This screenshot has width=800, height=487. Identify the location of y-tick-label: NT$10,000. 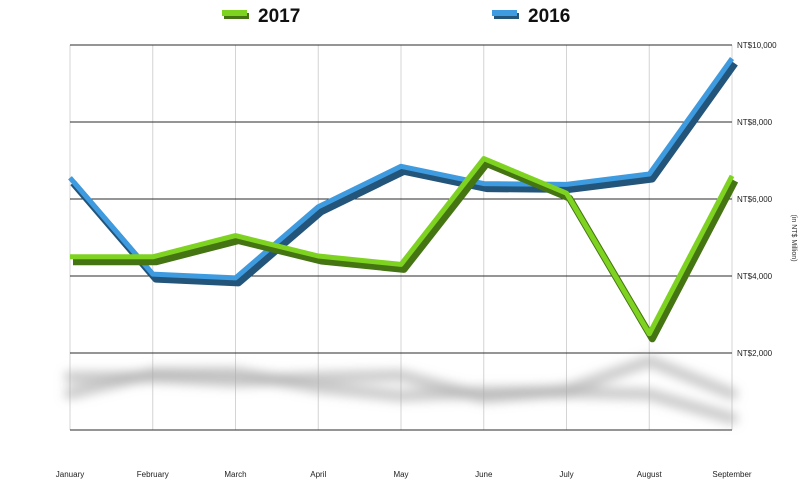
(757, 45).